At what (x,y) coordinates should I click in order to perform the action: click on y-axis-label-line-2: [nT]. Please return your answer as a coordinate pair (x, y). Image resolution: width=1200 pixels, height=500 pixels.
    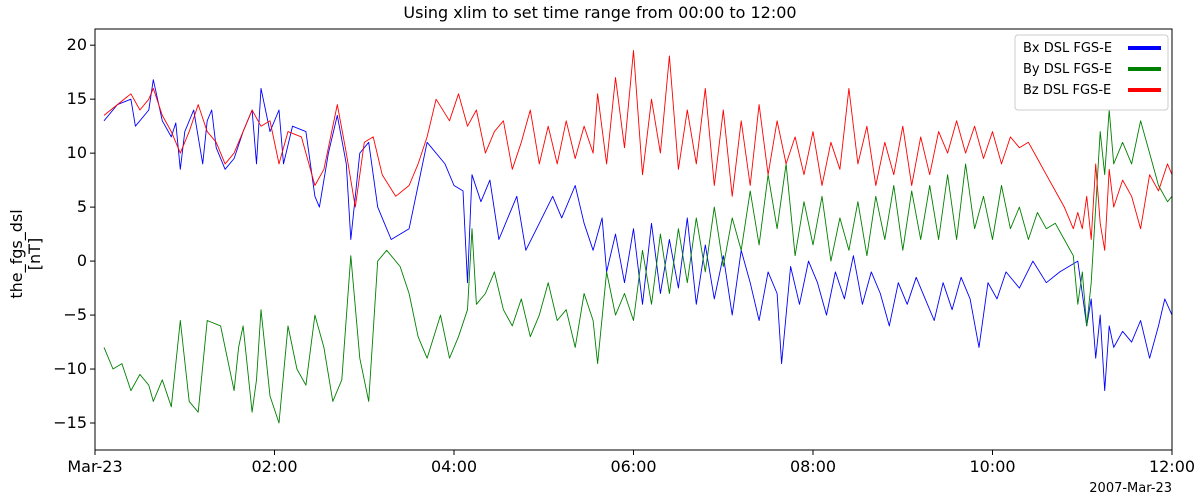
    Looking at the image, I should click on (34, 254).